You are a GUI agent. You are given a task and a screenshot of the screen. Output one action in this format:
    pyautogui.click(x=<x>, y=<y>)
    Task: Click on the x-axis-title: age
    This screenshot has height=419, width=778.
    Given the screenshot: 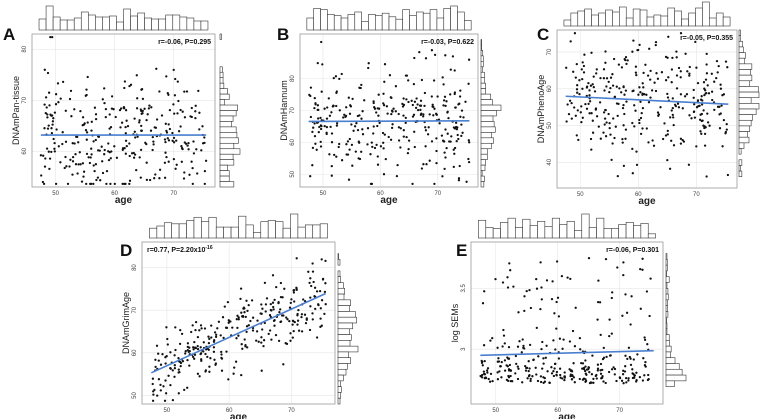 What is the action you would take?
    pyautogui.click(x=239, y=415)
    